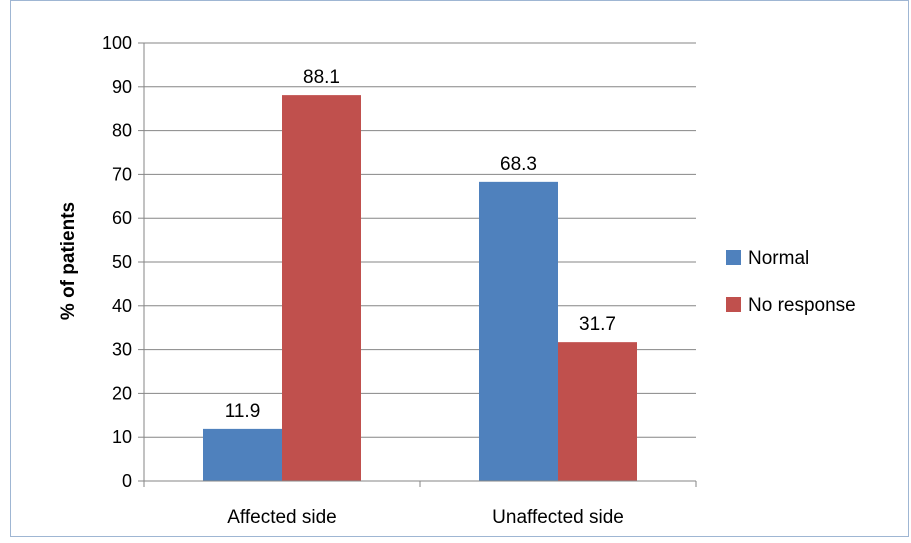 This screenshot has width=911, height=543. I want to click on y-axis-ticks: 0 10 20 30 40 50 60 70 80 90 100, so click(123, 262).